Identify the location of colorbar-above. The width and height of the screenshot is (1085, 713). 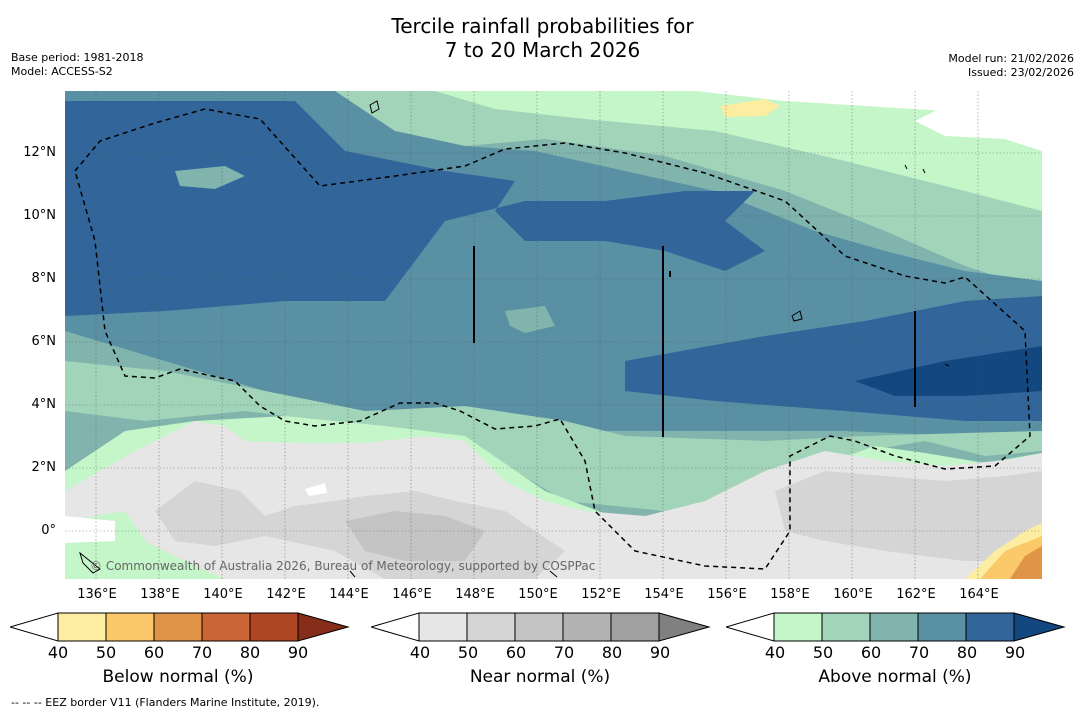
(896, 627).